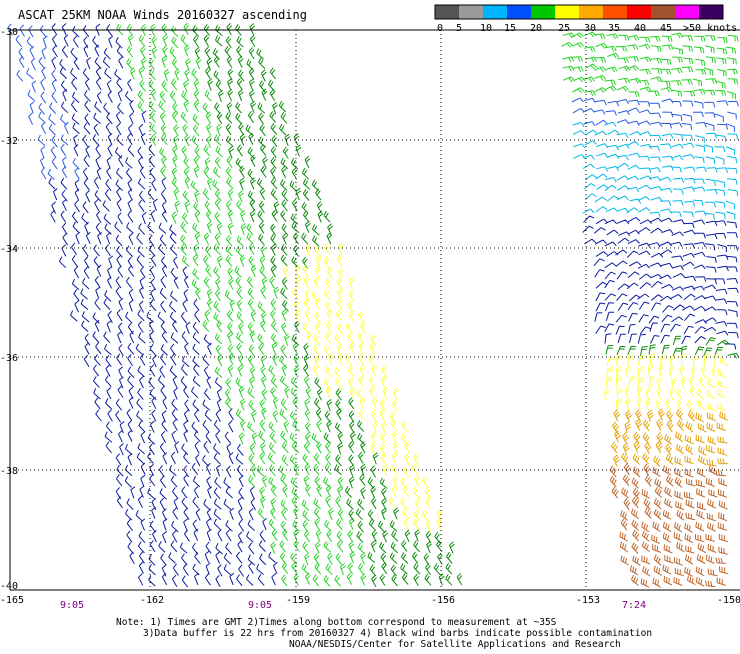 The image size is (740, 654). What do you see at coordinates (443, 600) in the screenshot?
I see `lon-label-156: -156` at bounding box center [443, 600].